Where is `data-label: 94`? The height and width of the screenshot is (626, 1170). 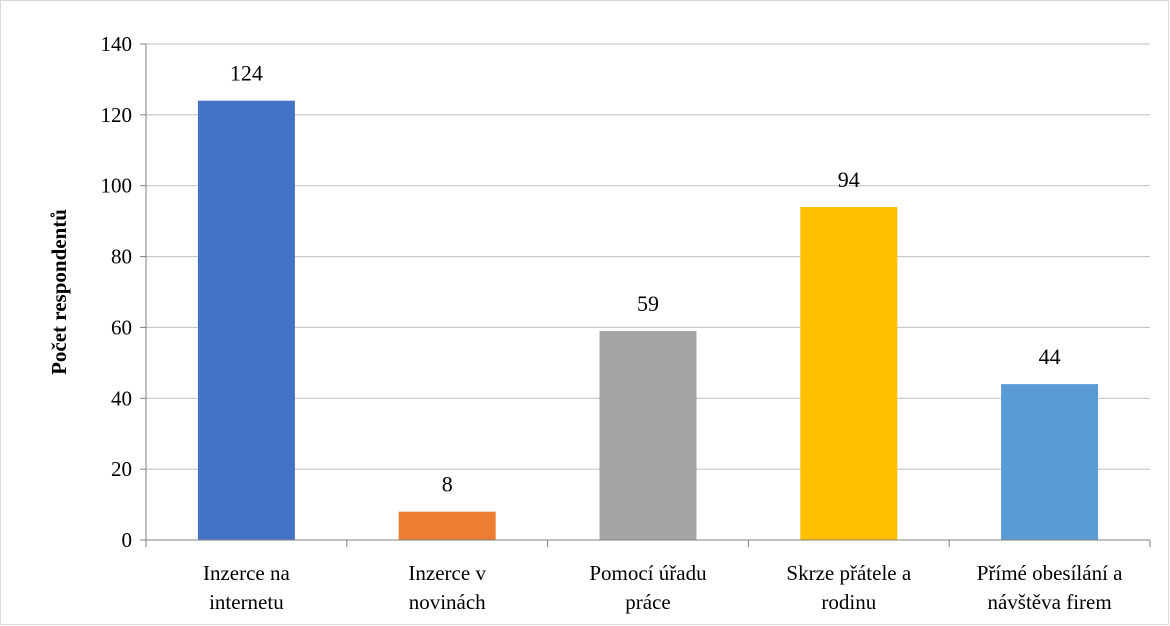
data-label: 94 is located at coordinates (849, 179).